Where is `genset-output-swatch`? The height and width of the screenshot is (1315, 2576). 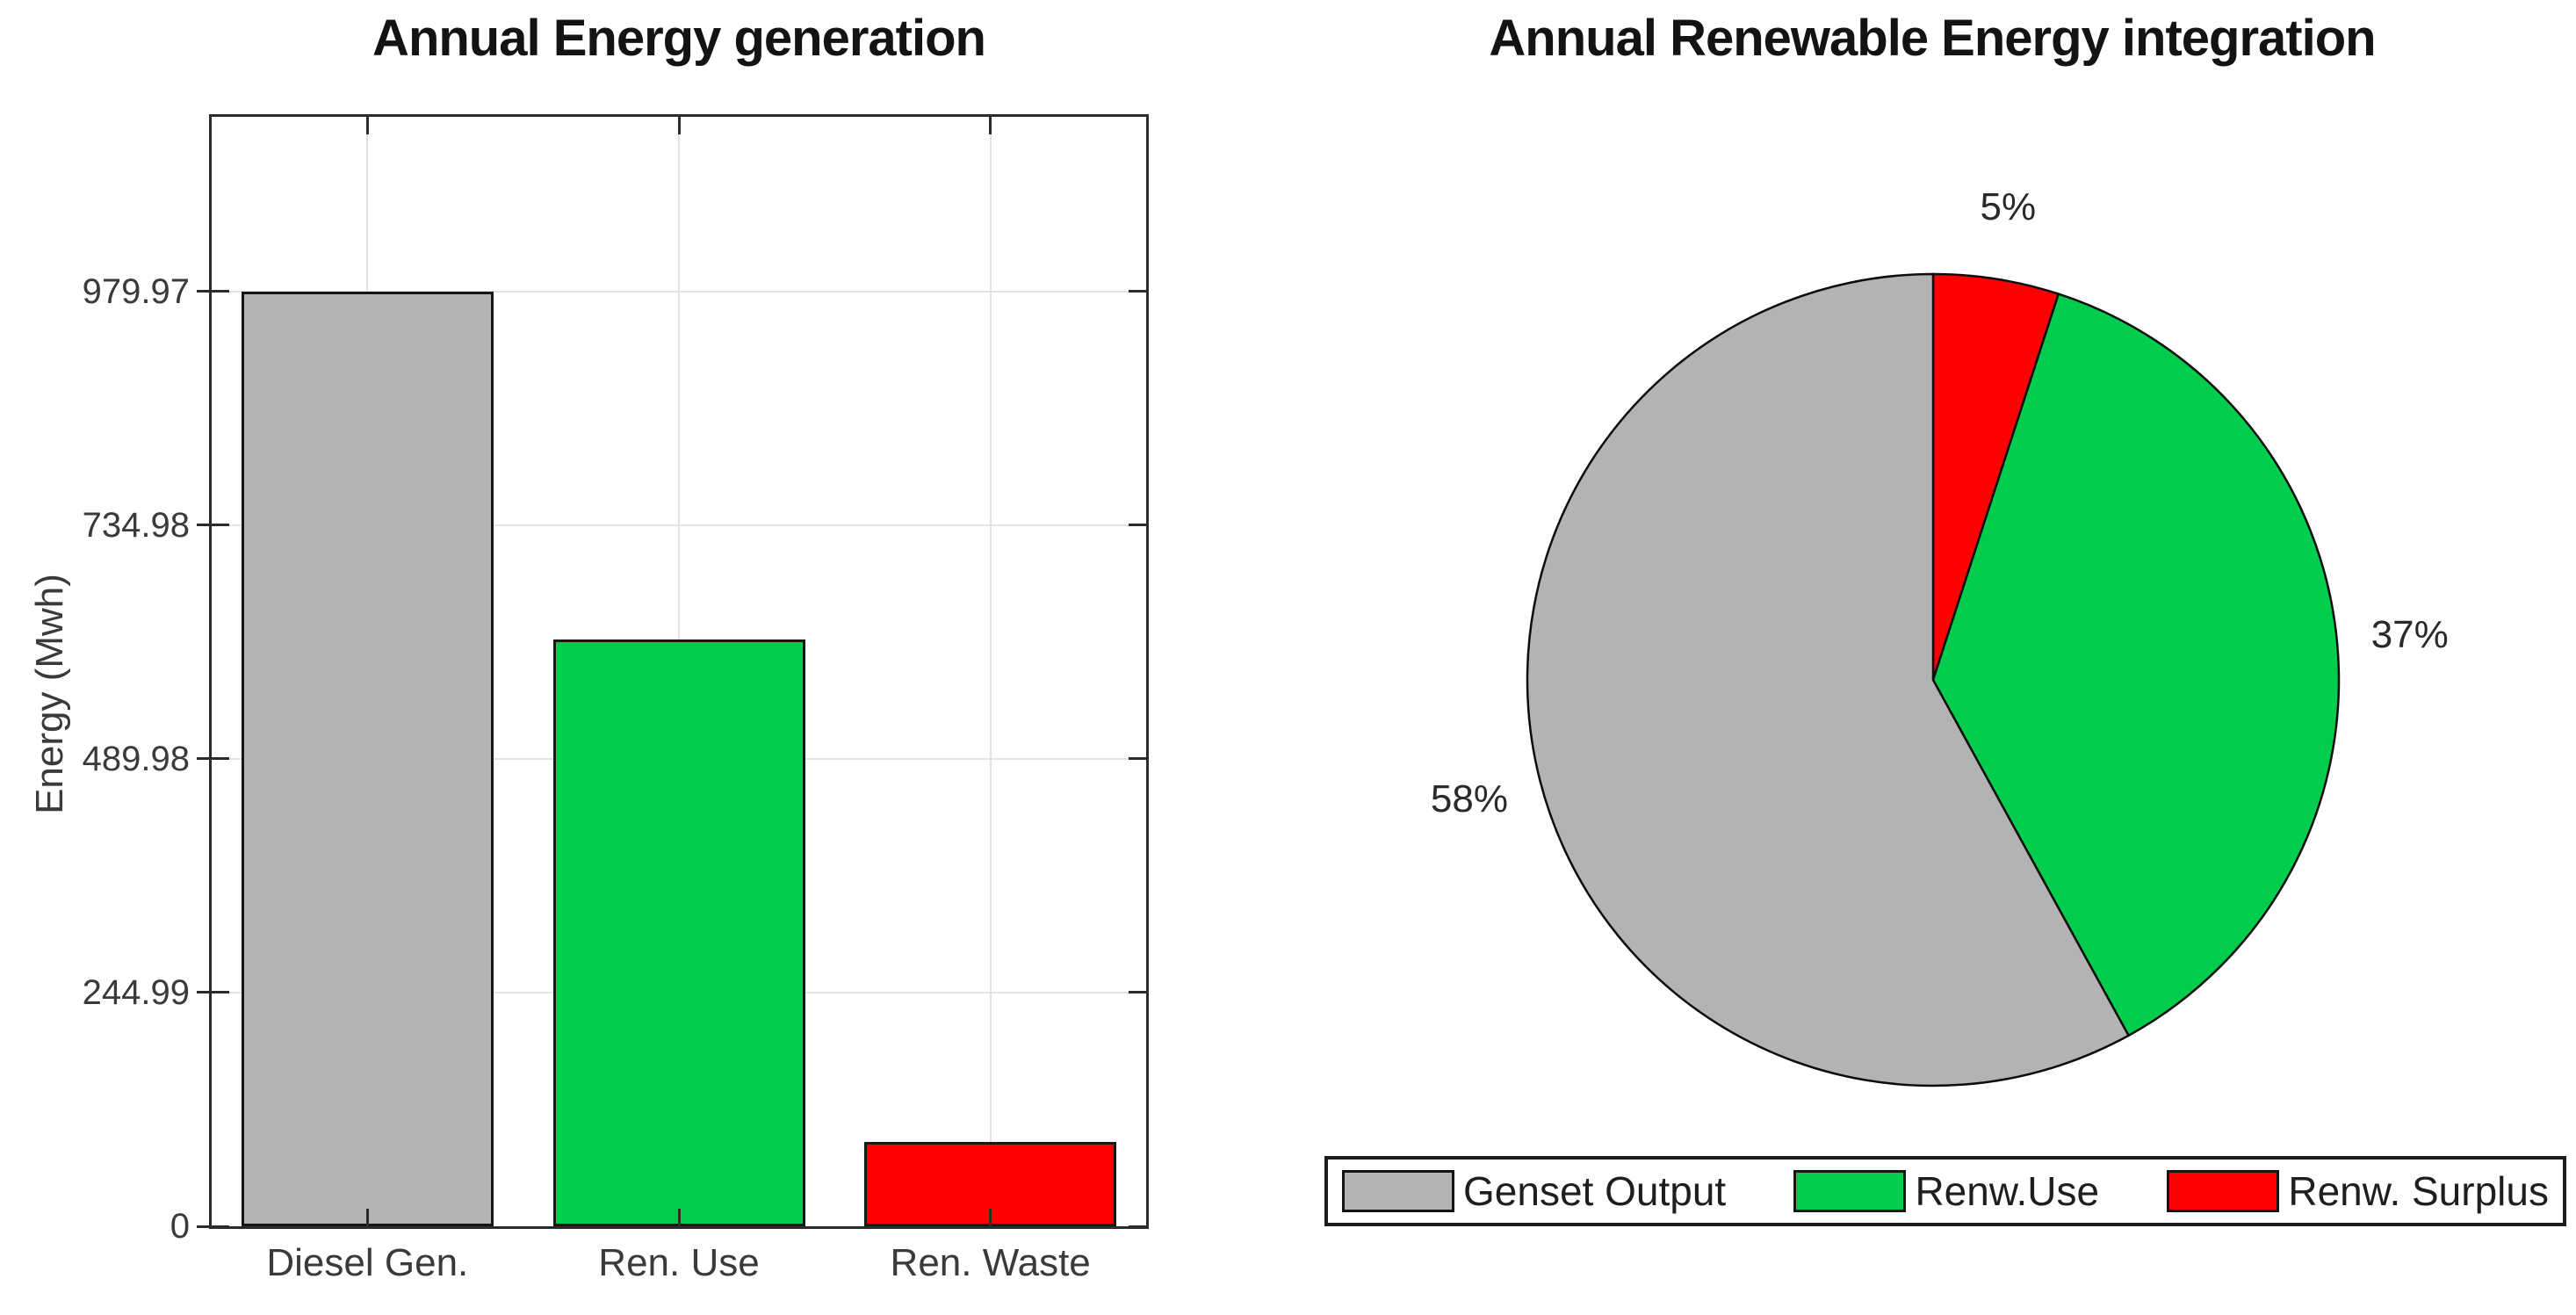 genset-output-swatch is located at coordinates (1398, 1191).